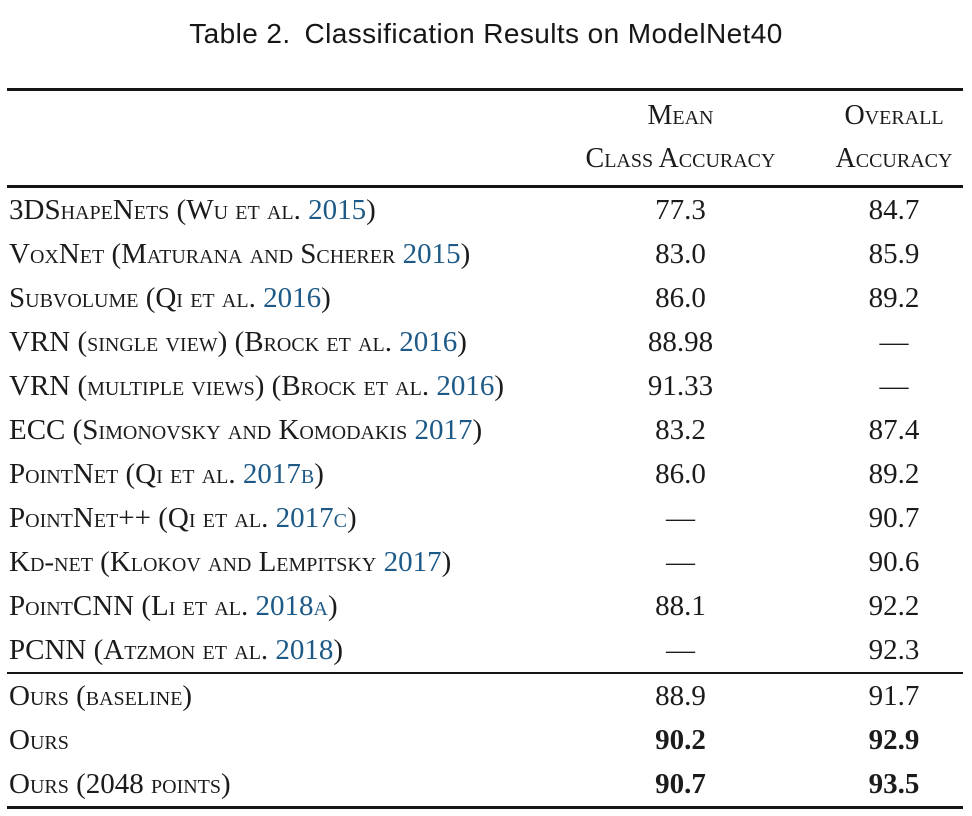 Image resolution: width=972 pixels, height=816 pixels. I want to click on table-row: Ours 90.2 92.9, so click(485, 740).